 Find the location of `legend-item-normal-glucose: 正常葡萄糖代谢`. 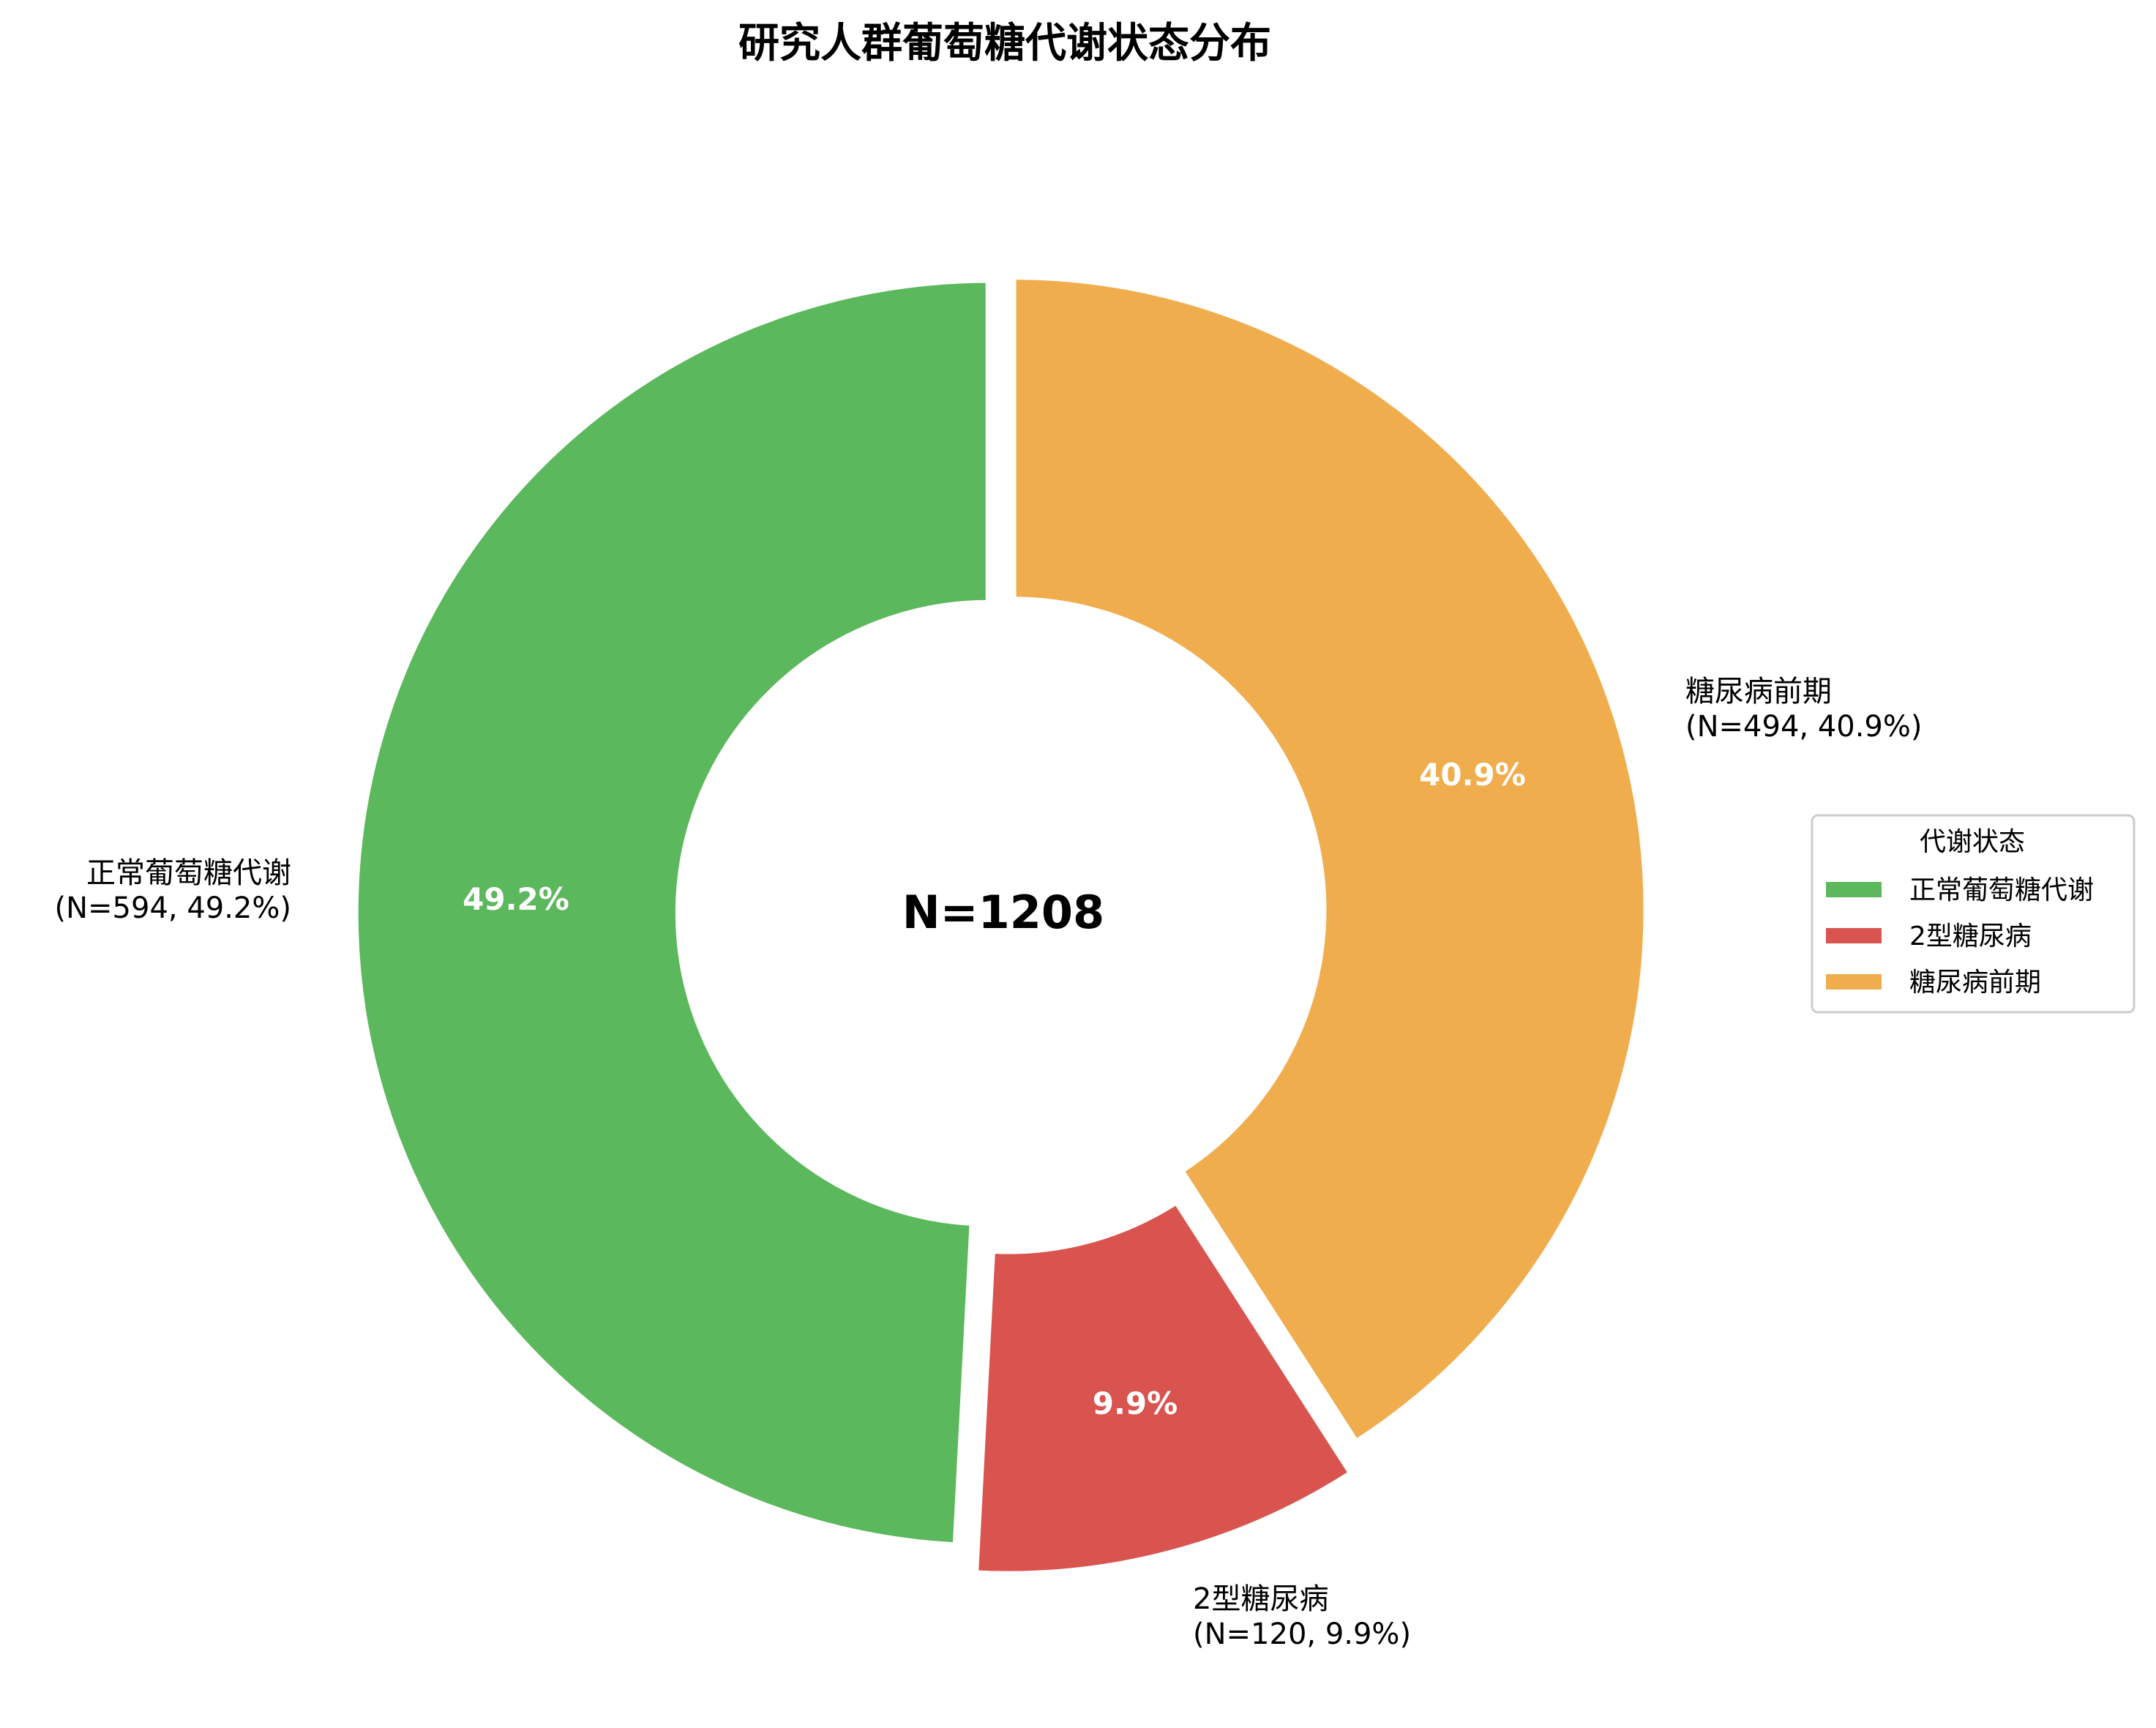

legend-item-normal-glucose: 正常葡萄糖代谢 is located at coordinates (1960, 890).